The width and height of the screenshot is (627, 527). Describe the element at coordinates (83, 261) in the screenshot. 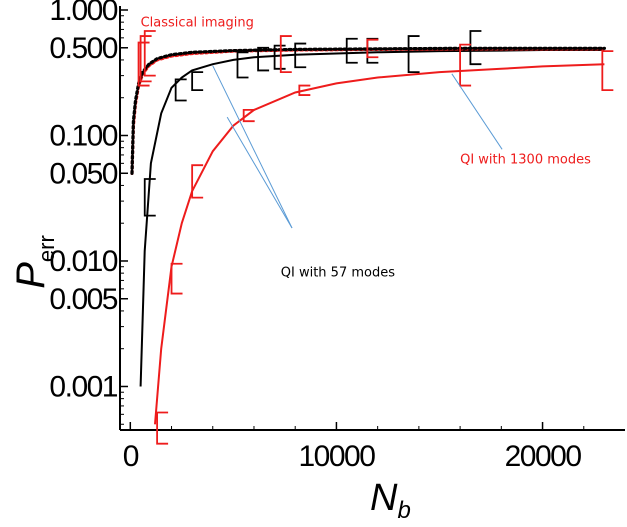

I see `y-tick-label: 0.010` at that location.